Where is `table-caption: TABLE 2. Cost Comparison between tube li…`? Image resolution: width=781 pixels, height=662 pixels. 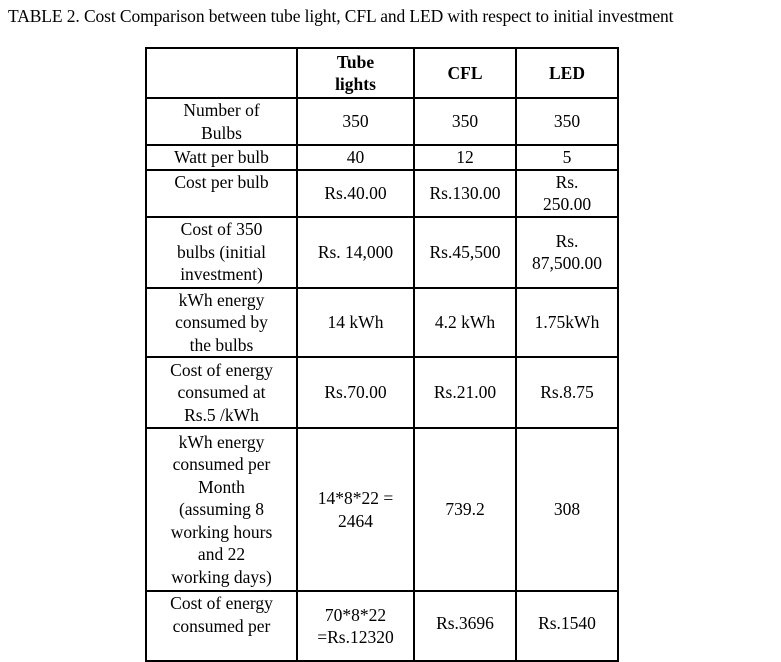 table-caption: TABLE 2. Cost Comparison between tube li… is located at coordinates (341, 16).